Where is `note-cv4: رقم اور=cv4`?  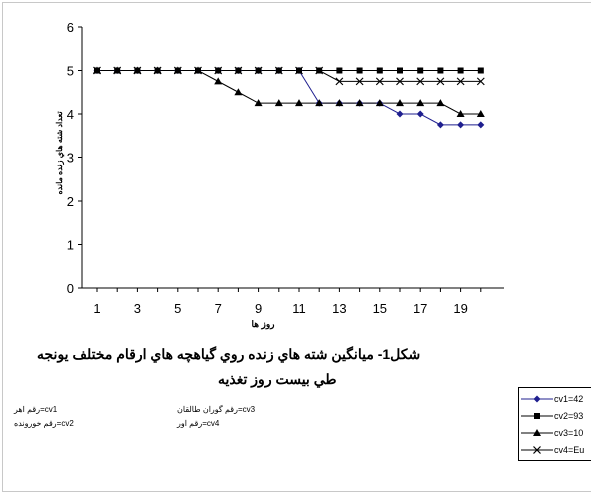
note-cv4: رقم اور=cv4 is located at coordinates (198, 423).